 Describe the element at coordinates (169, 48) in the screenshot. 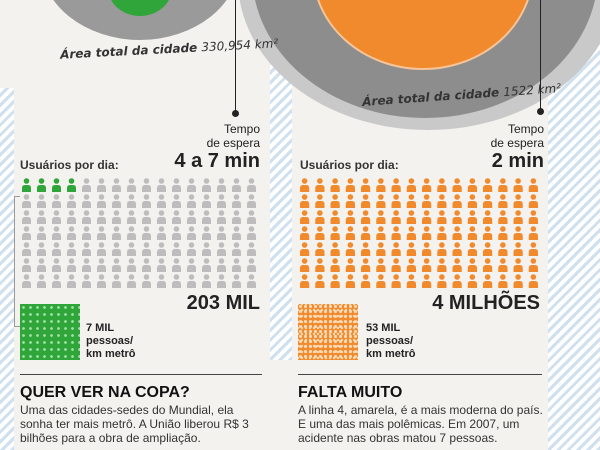

I see `left-area-label: Área total da cidade 330,954 km²` at that location.